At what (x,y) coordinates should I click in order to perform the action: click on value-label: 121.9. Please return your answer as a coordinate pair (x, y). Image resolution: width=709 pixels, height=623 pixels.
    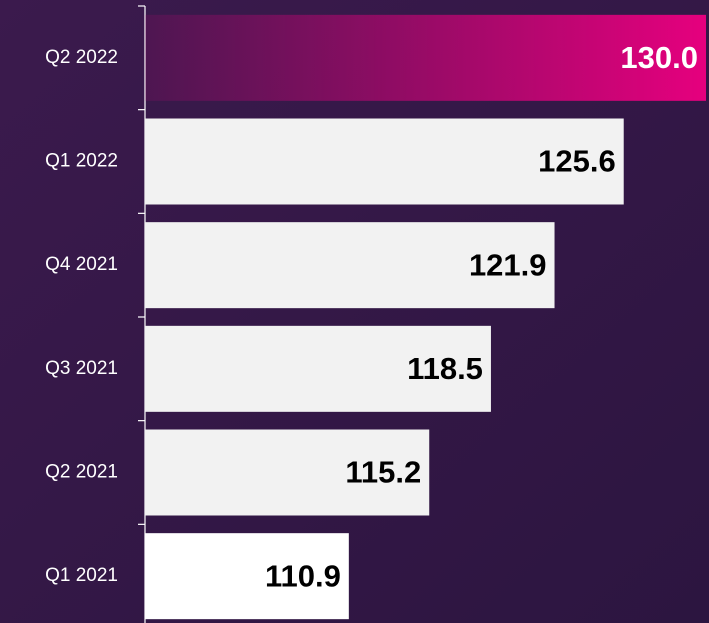
    Looking at the image, I should click on (508, 264).